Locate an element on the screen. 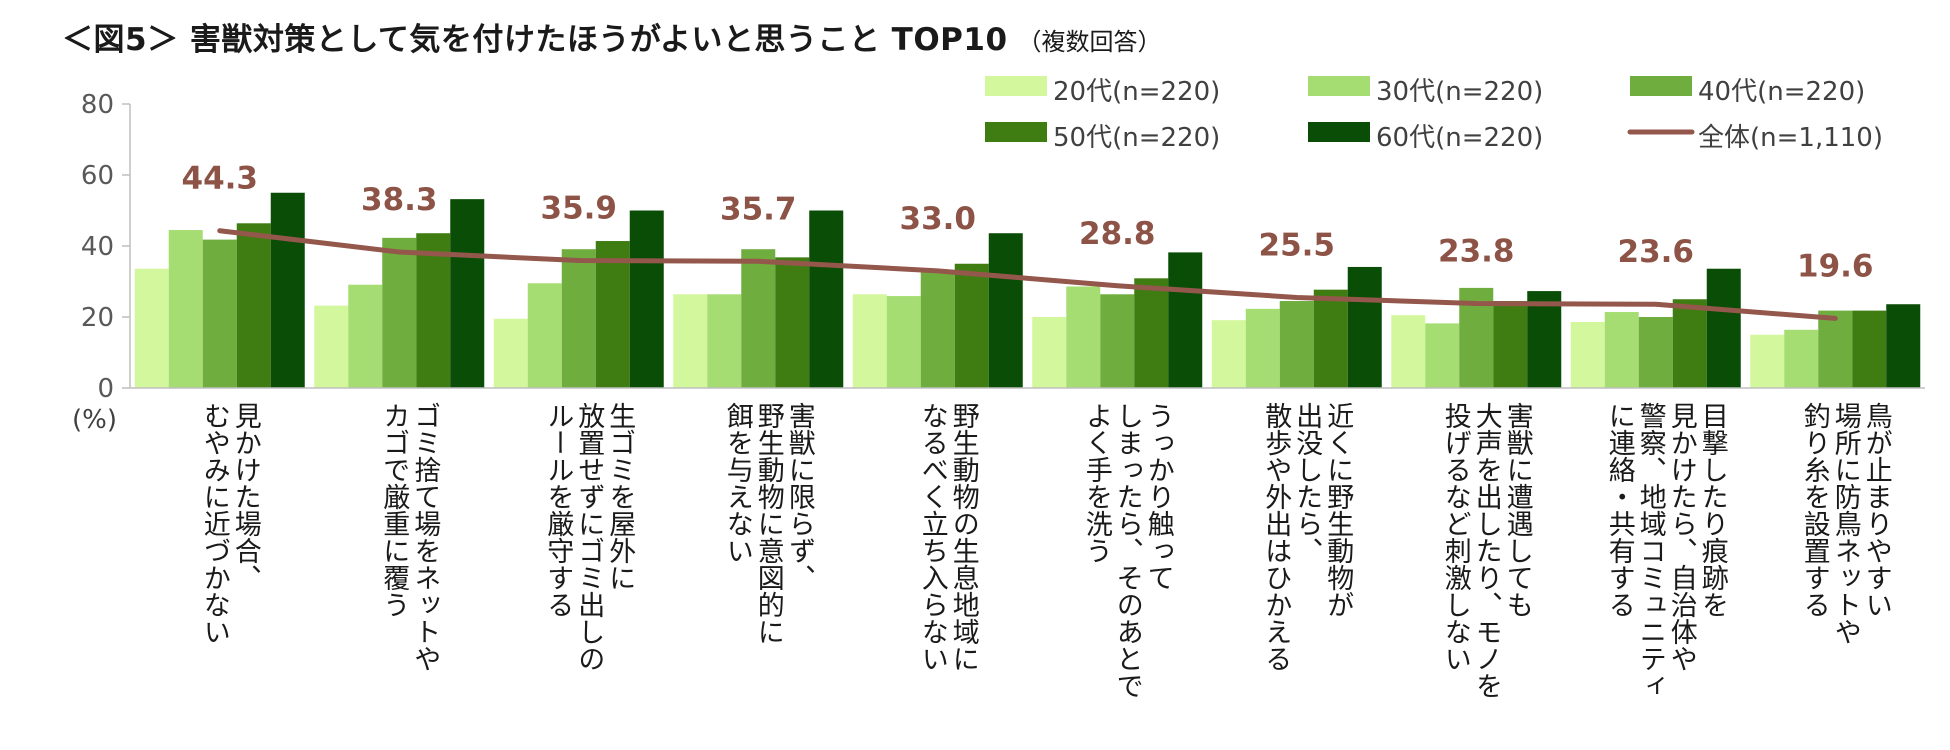 This screenshot has width=1950, height=750. category-label-line: 出没したら、 is located at coordinates (1307, 483).